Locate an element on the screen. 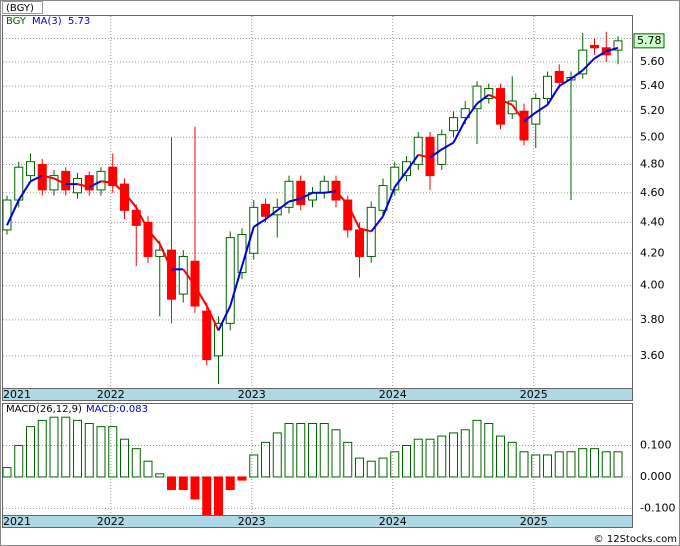  y-tick-label: 0.000 is located at coordinates (656, 476).